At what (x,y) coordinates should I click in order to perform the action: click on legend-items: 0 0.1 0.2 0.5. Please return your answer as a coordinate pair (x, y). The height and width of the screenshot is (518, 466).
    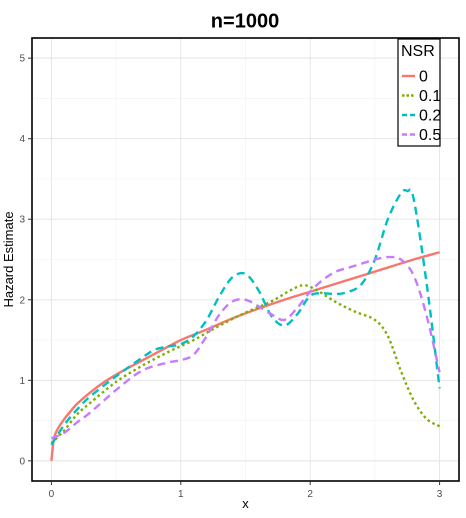
    Looking at the image, I should click on (421, 106).